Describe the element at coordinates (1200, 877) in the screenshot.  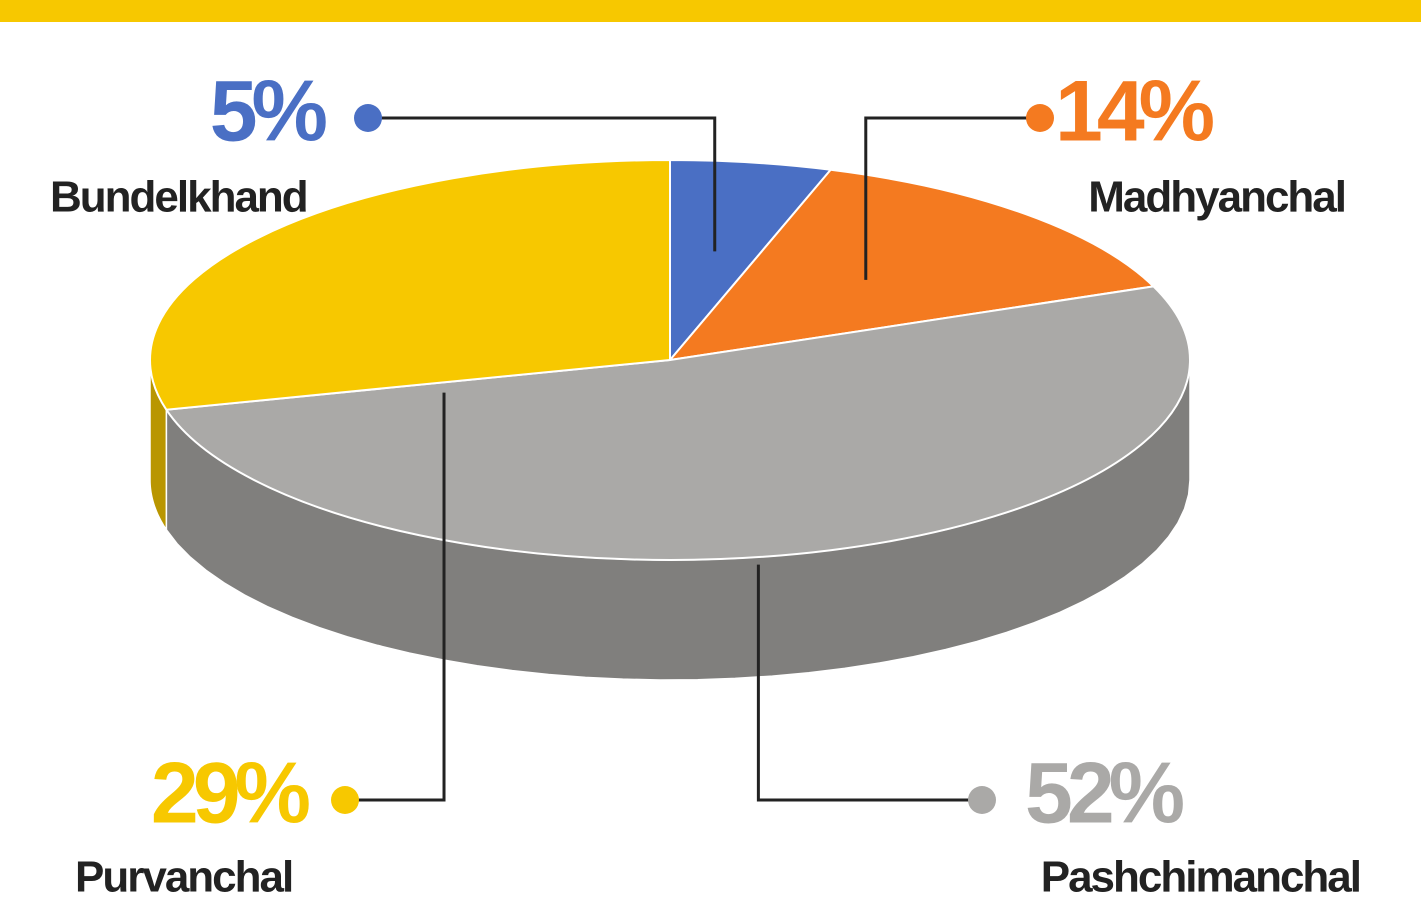
I see `category-label: Pashchimanchal` at that location.